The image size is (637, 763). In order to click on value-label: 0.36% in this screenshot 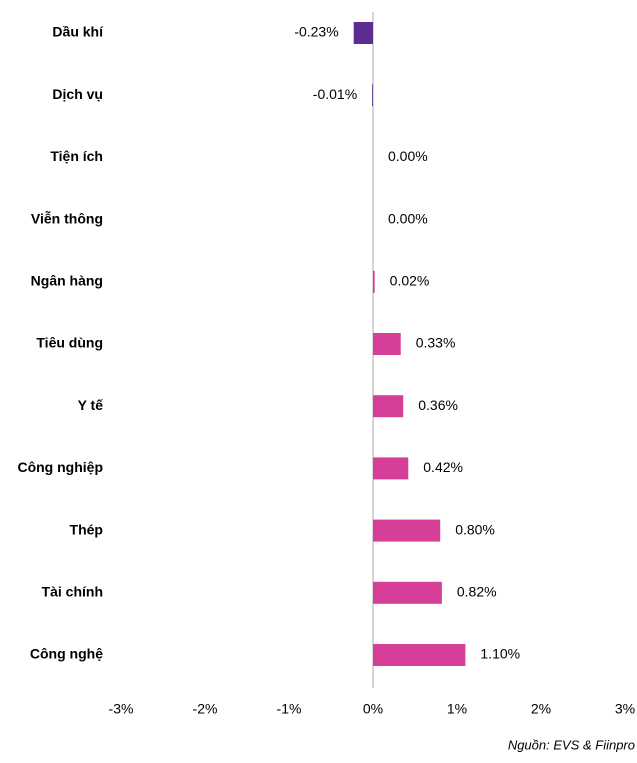, I will do `click(438, 405)`.